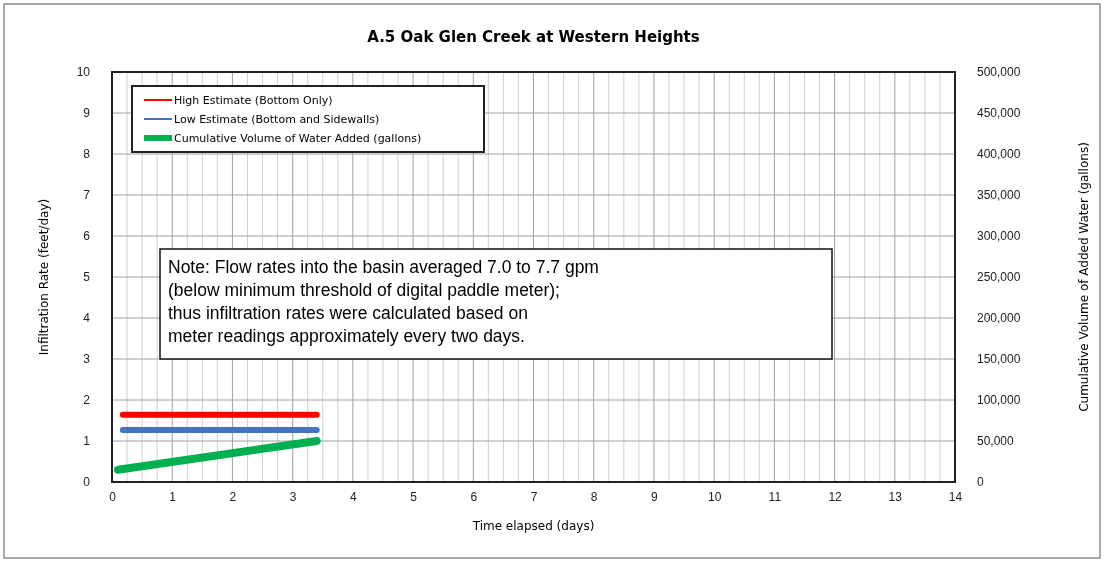  What do you see at coordinates (835, 496) in the screenshot?
I see `x-tick-label: 12` at bounding box center [835, 496].